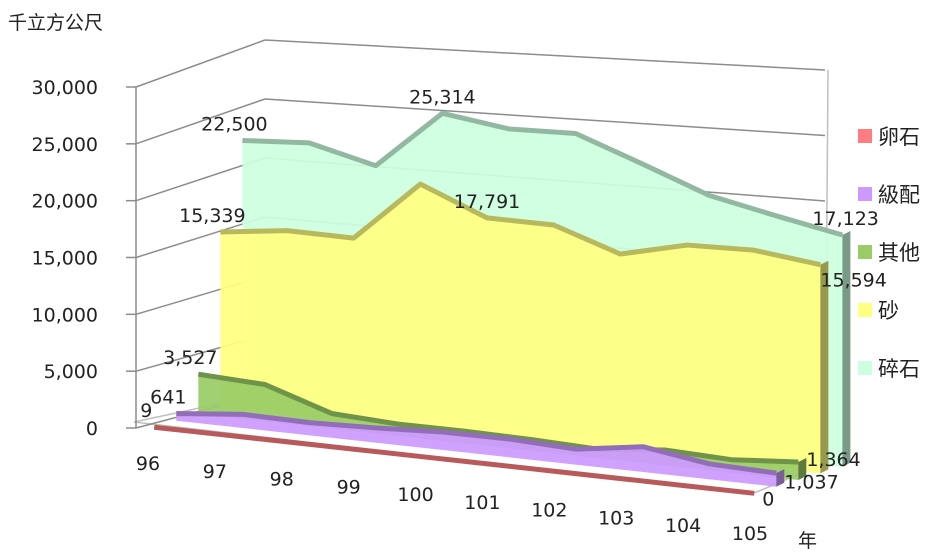  What do you see at coordinates (282, 480) in the screenshot?
I see `x-tick-label: 98` at bounding box center [282, 480].